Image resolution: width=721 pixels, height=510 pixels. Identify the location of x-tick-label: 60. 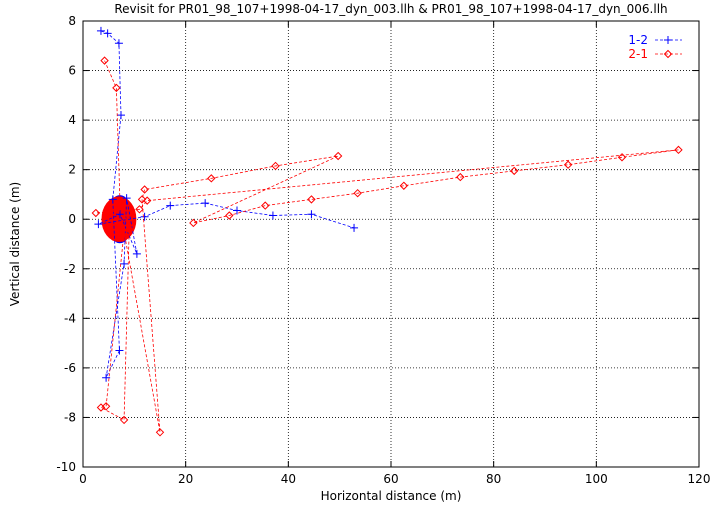
(390, 479).